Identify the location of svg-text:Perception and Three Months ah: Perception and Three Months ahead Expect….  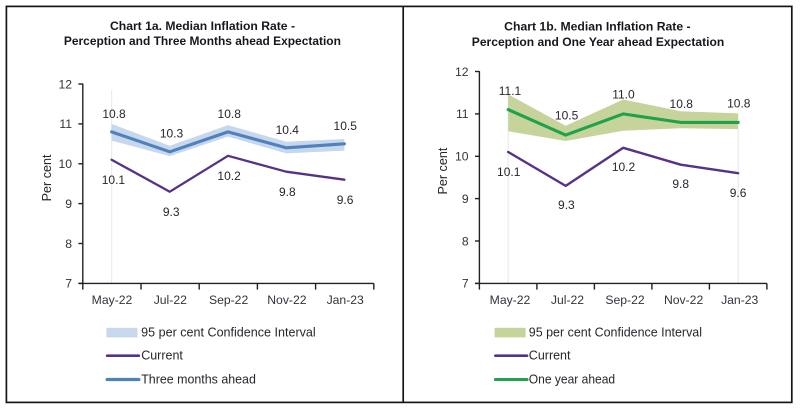
(202, 41).